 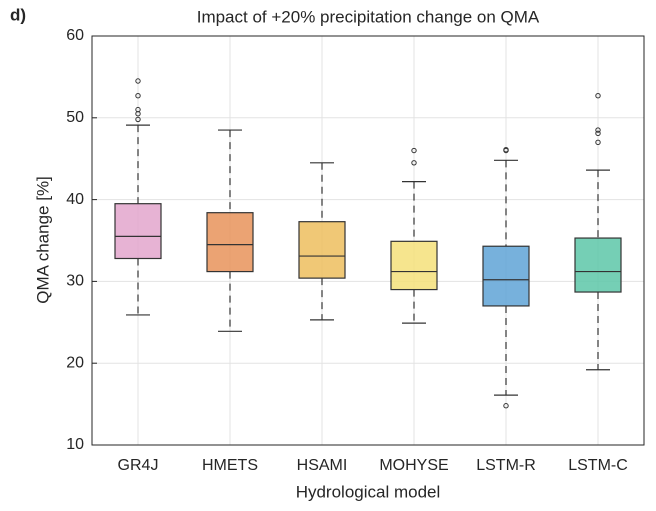 I want to click on y-tick-label: 60, so click(x=75, y=35).